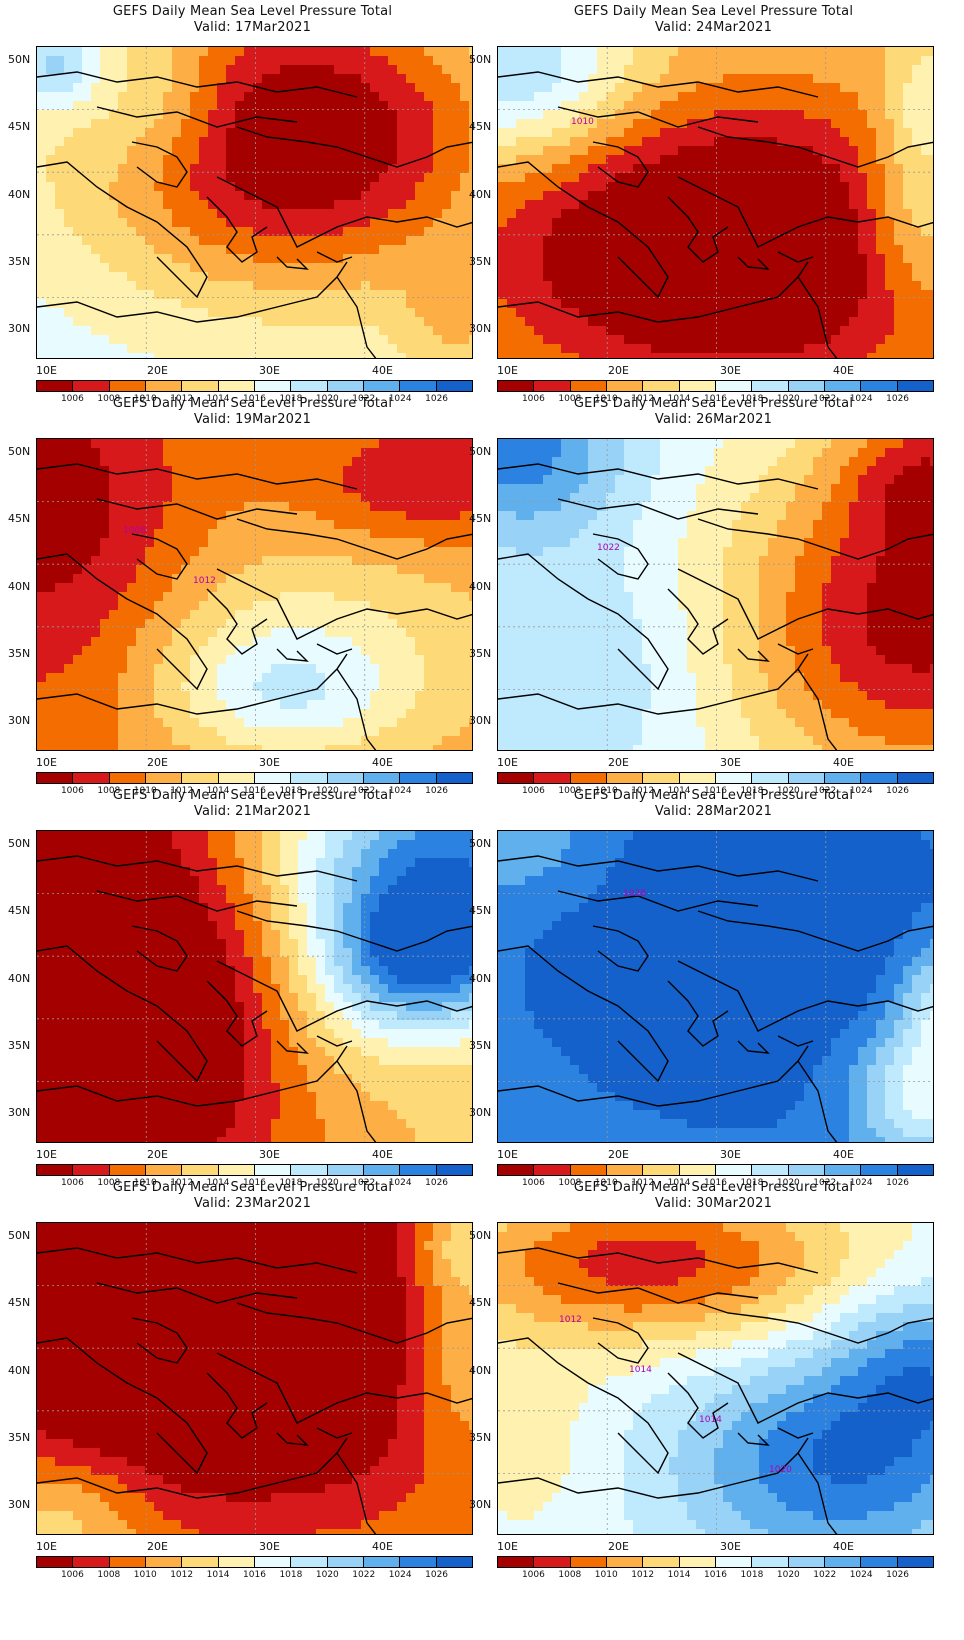  I want to click on contour-label: 1020, so click(780, 1470).